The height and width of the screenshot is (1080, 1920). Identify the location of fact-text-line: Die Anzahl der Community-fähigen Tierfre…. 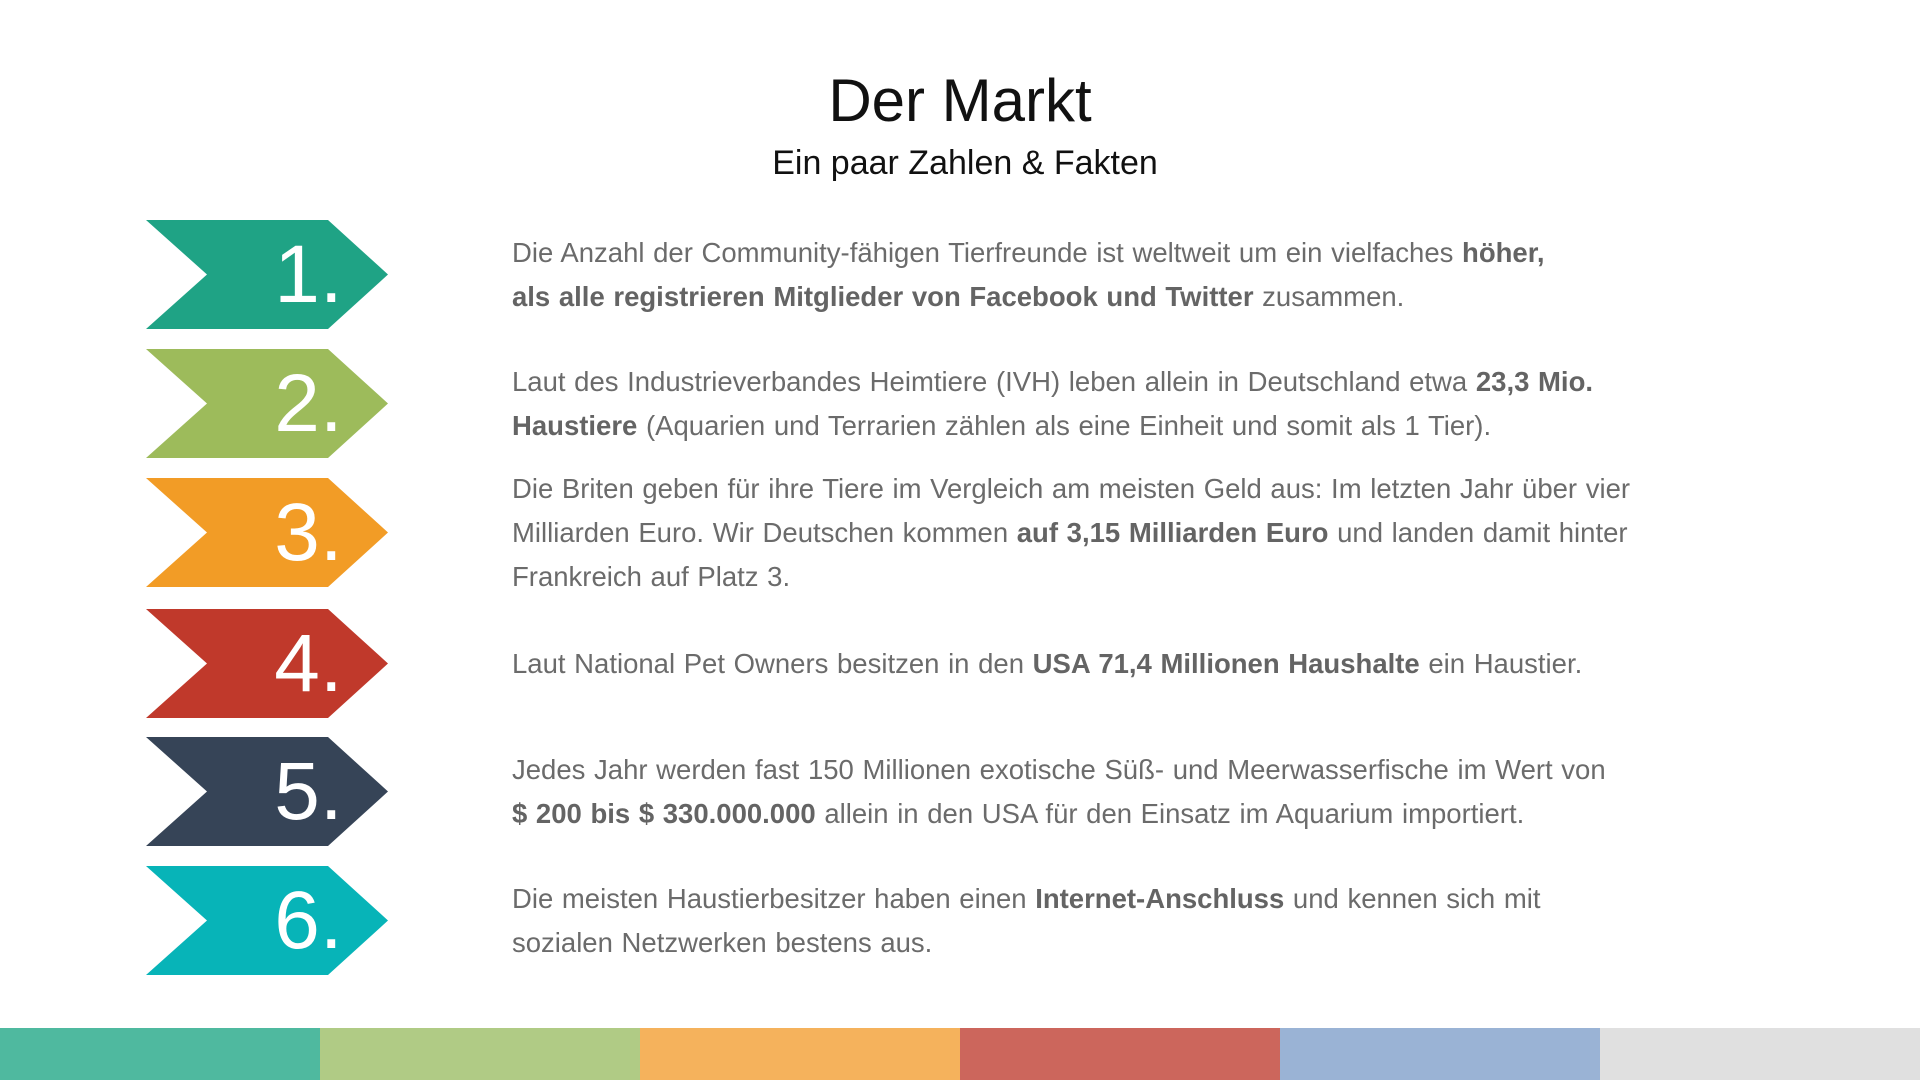
(1132, 253).